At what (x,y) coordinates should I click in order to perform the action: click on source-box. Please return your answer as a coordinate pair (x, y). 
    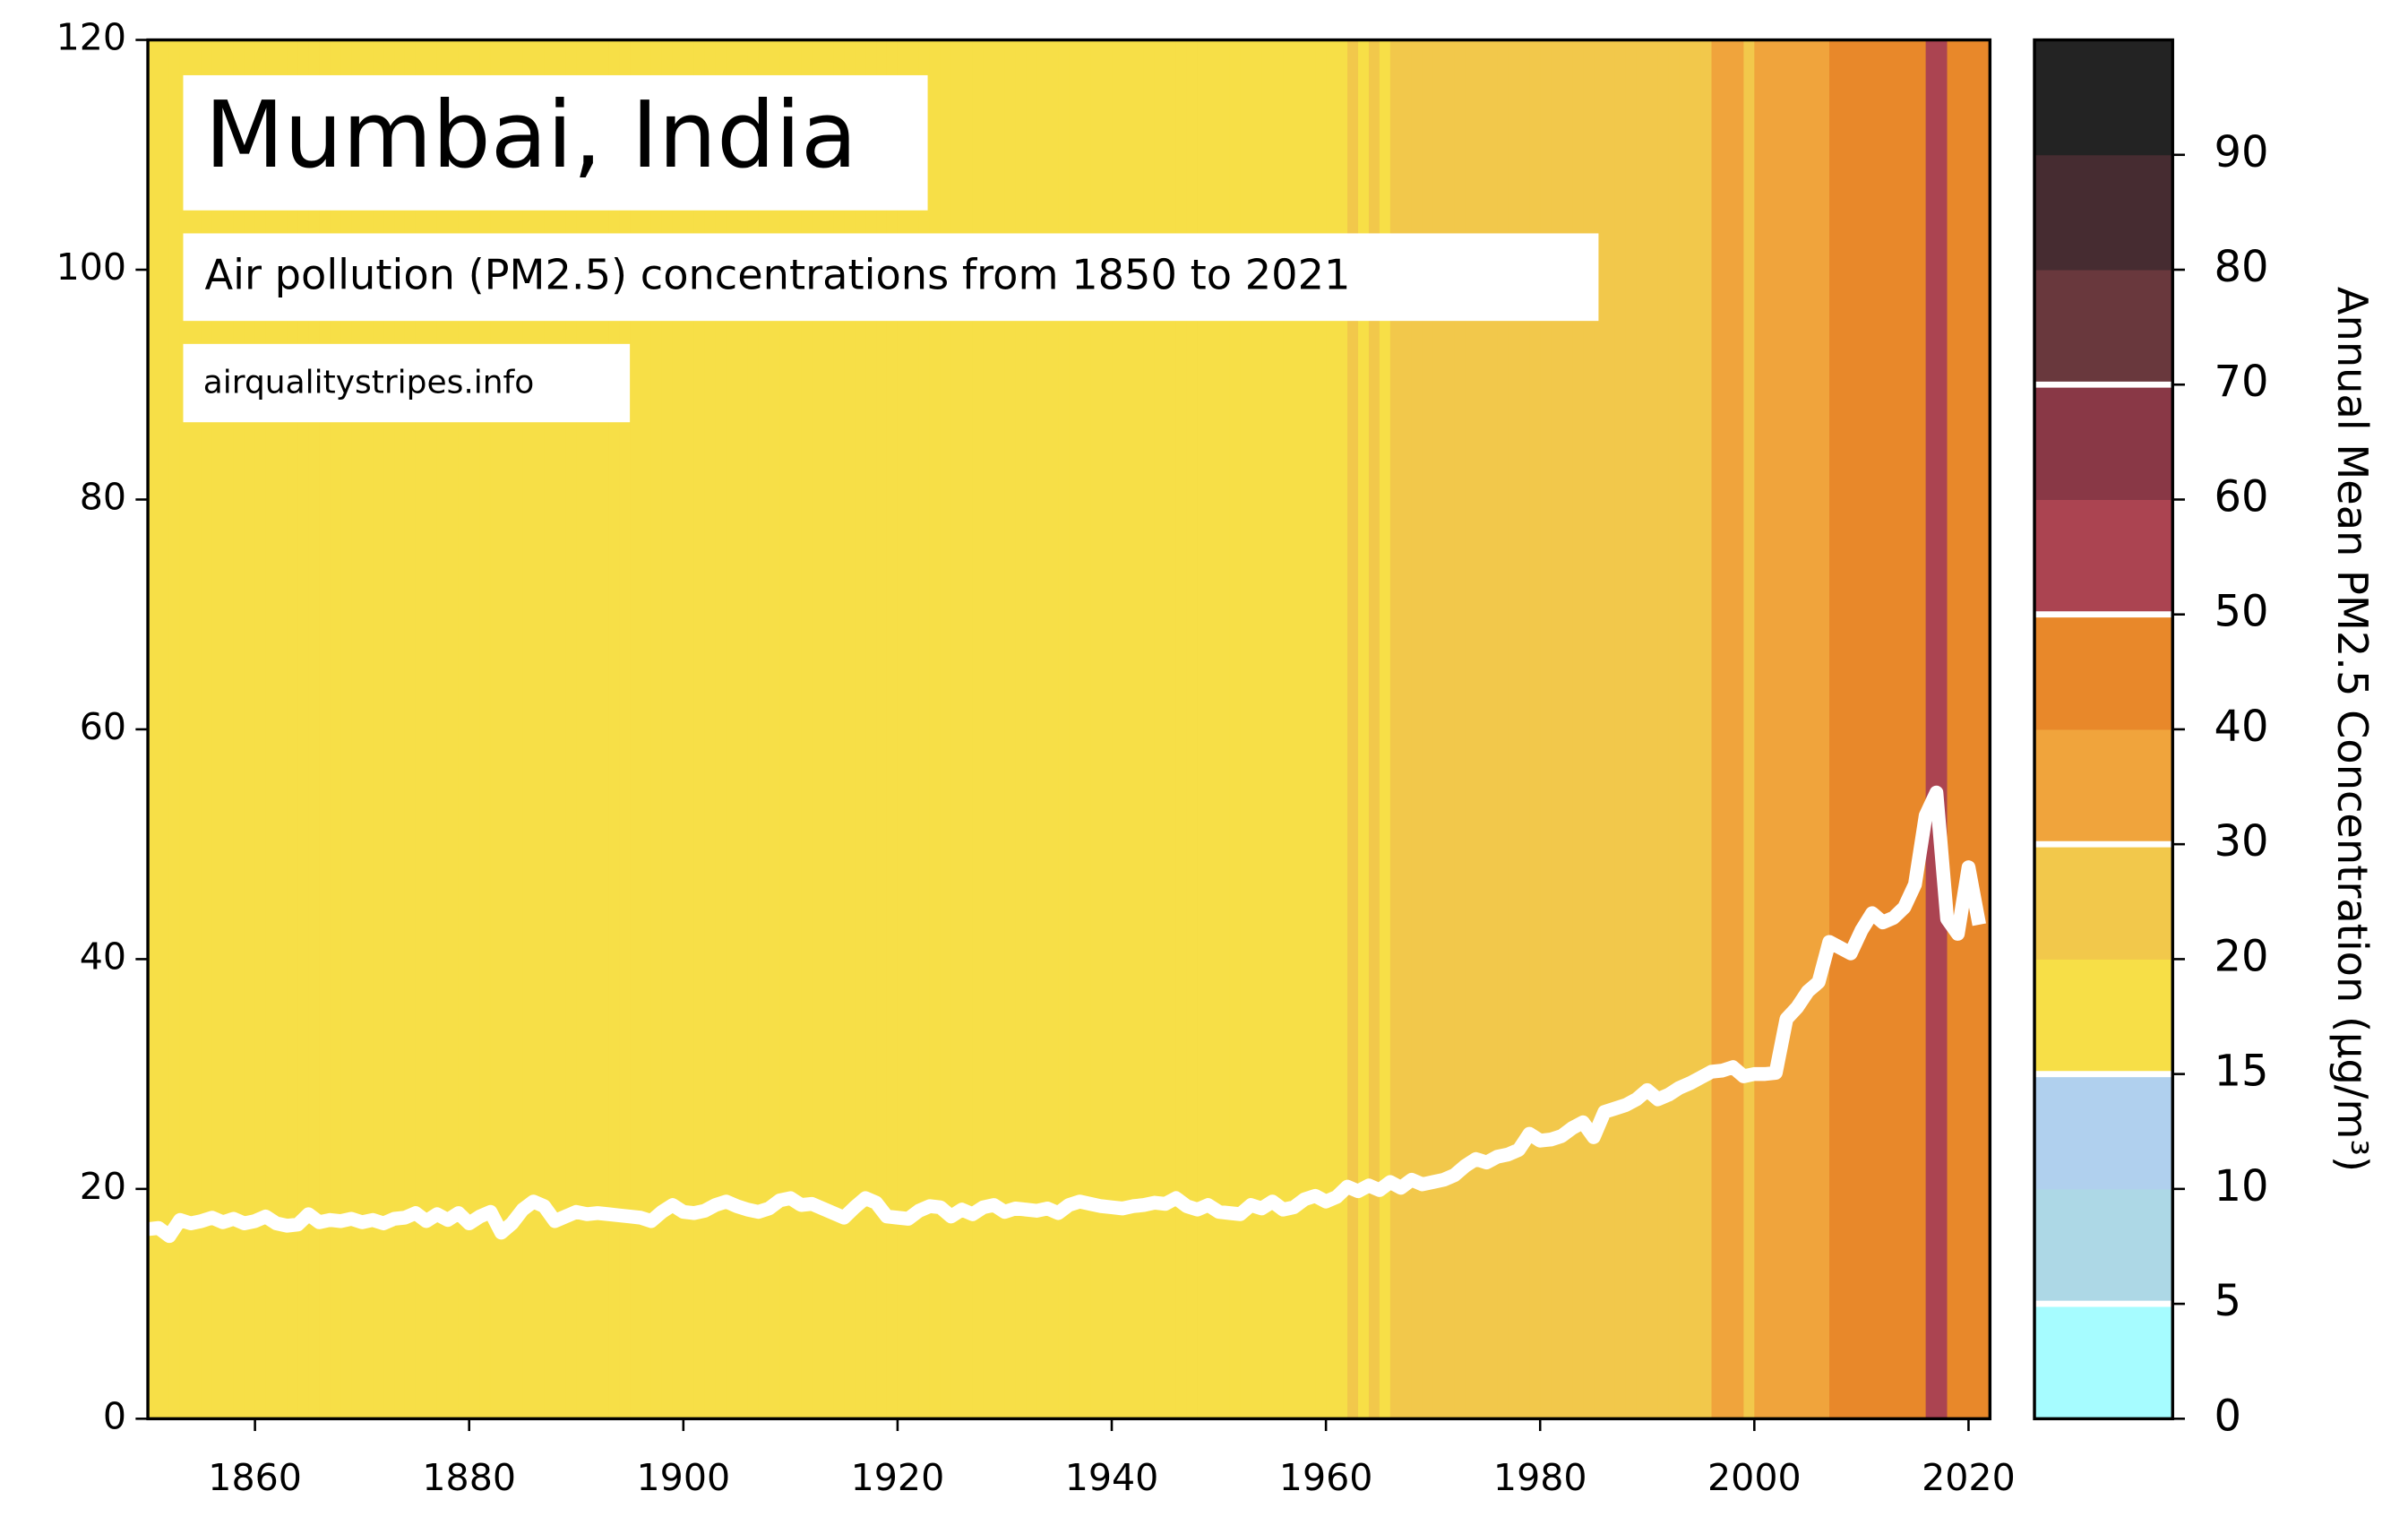
    Looking at the image, I should click on (407, 383).